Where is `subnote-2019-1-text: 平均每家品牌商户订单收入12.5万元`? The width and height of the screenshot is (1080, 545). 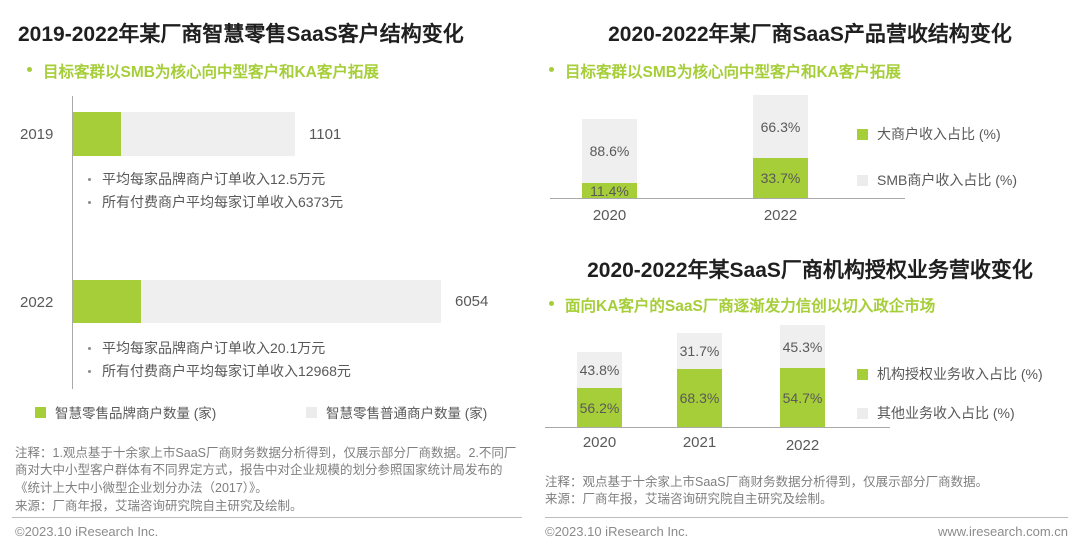
subnote-2019-1-text: 平均每家品牌商户订单收入12.5万元 is located at coordinates (214, 179).